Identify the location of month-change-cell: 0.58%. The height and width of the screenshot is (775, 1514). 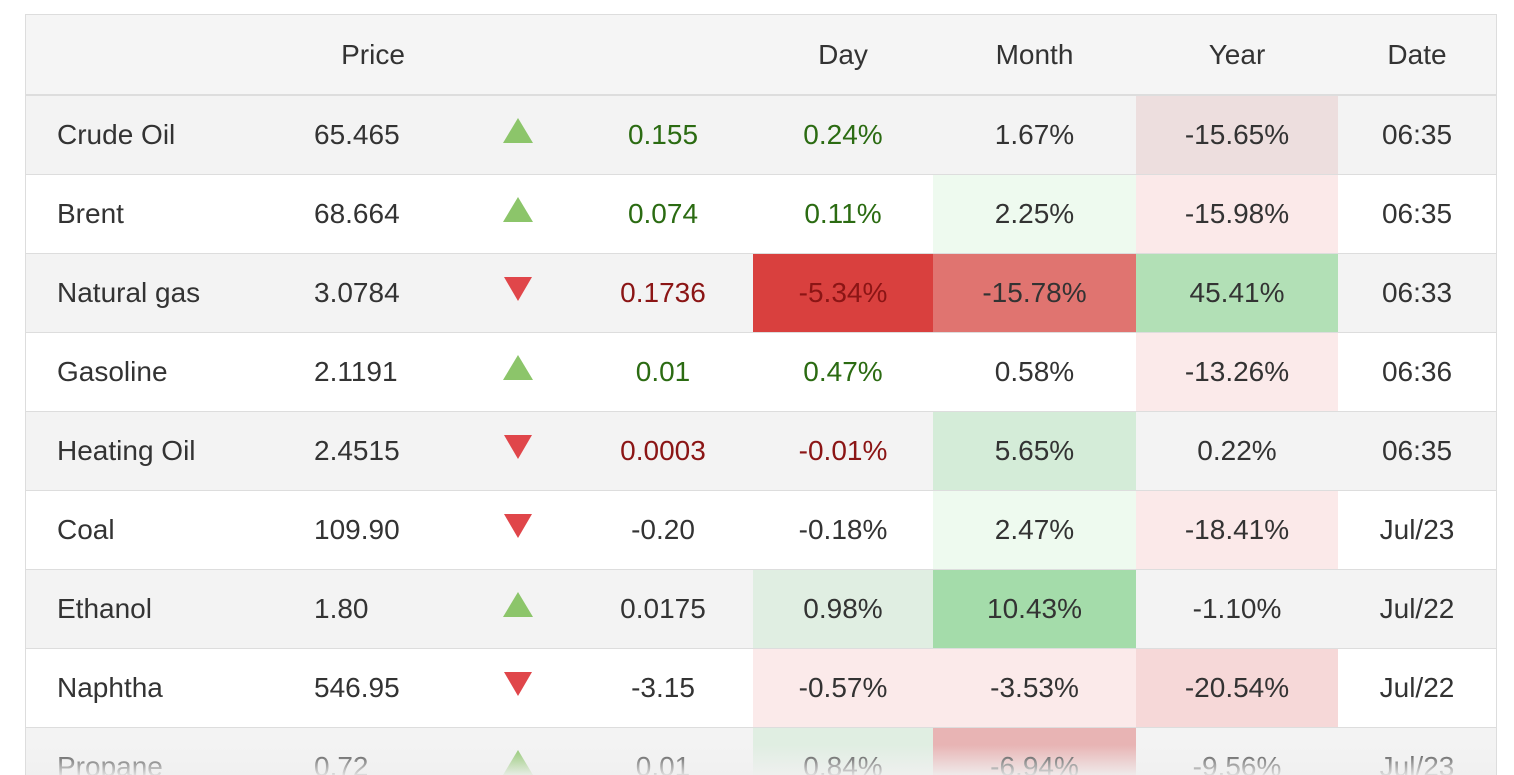
(1034, 372).